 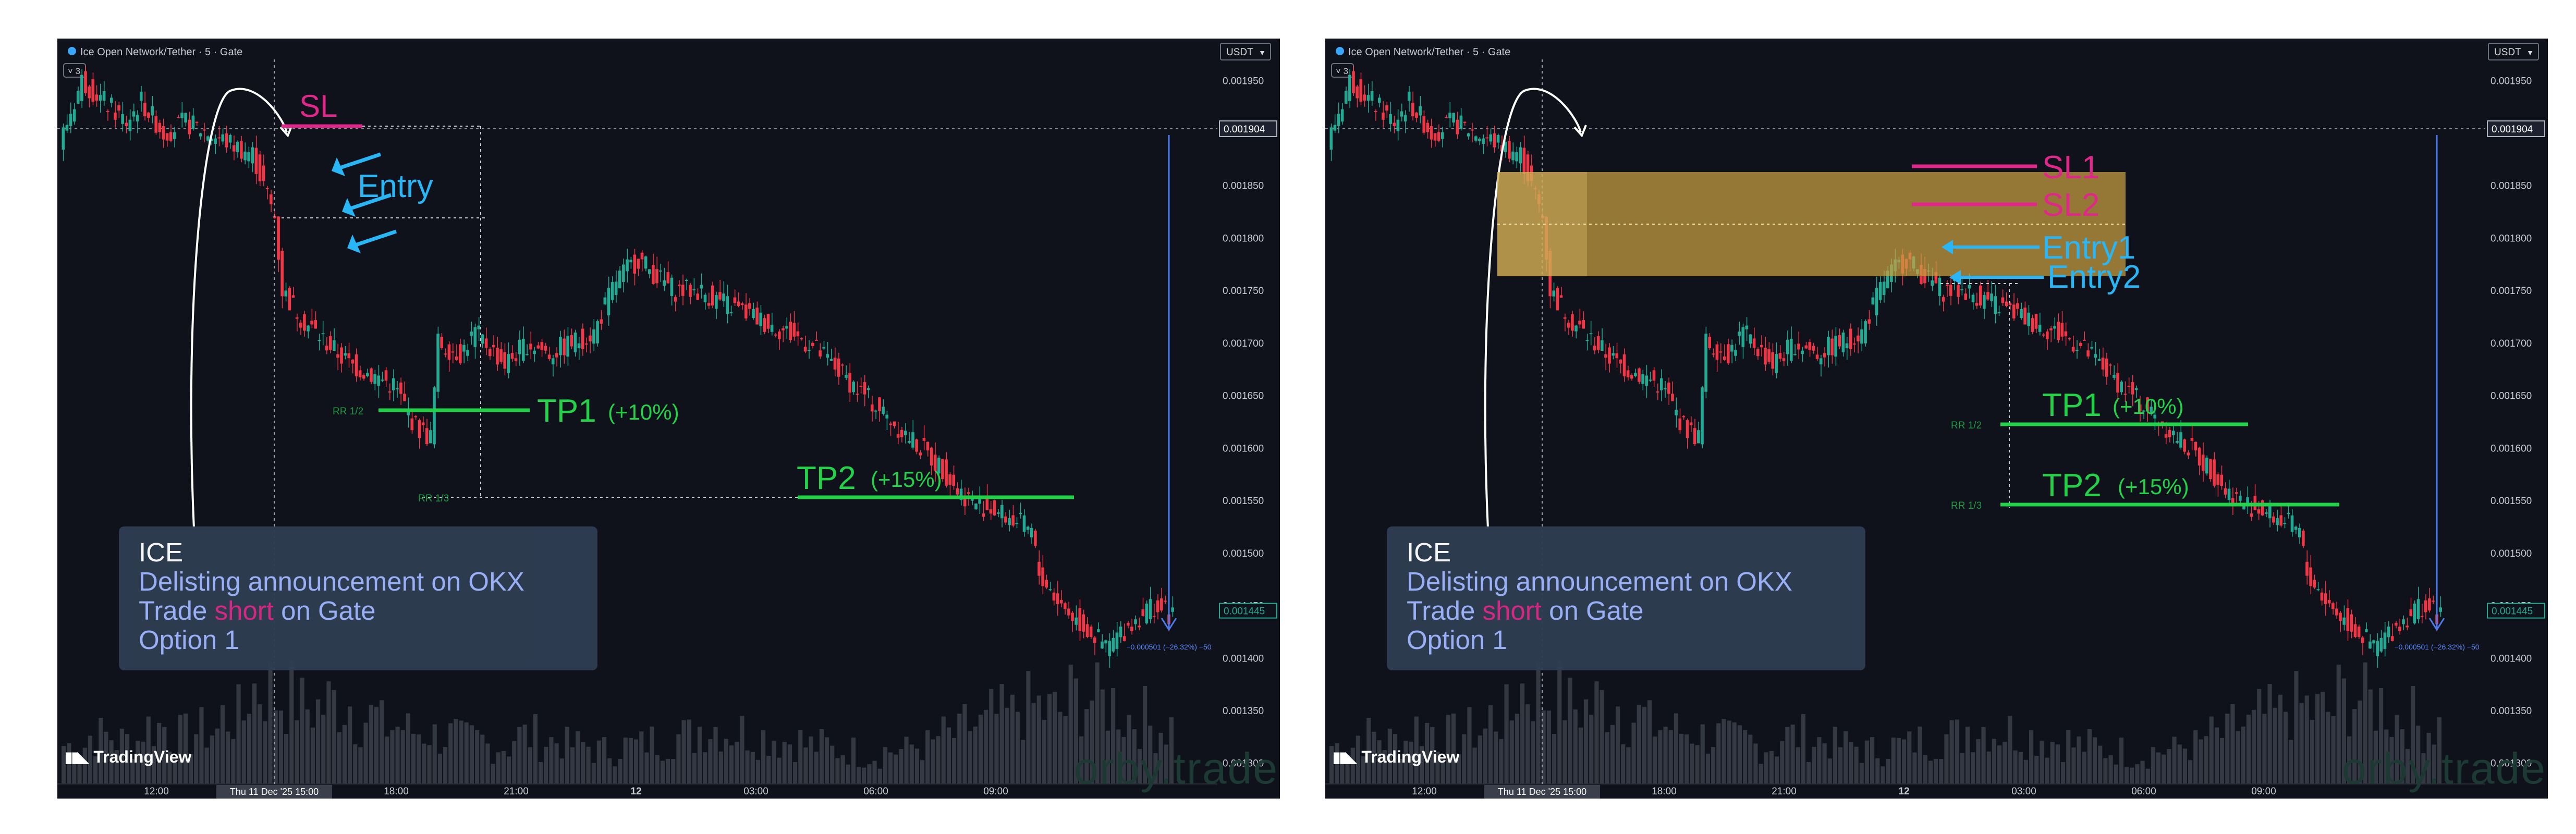 What do you see at coordinates (2094, 277) in the screenshot?
I see `entry2-label: Entry2` at bounding box center [2094, 277].